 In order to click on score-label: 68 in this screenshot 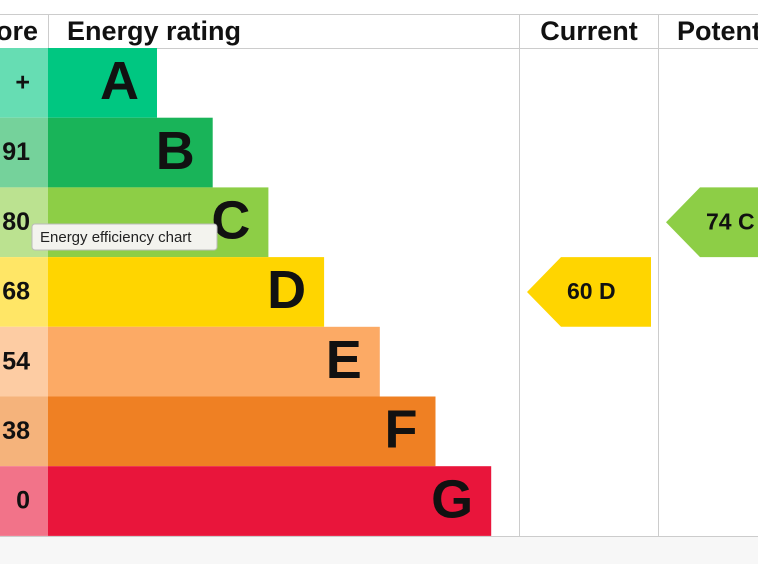, I will do `click(16, 292)`.